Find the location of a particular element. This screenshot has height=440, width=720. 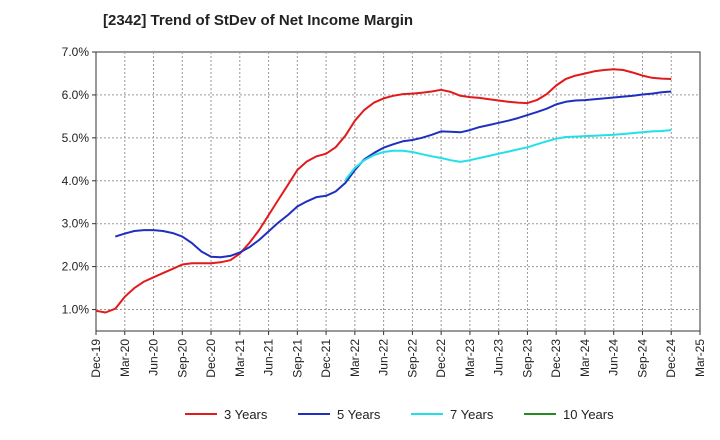

y-tick-label: 4.0% is located at coordinates (76, 181).